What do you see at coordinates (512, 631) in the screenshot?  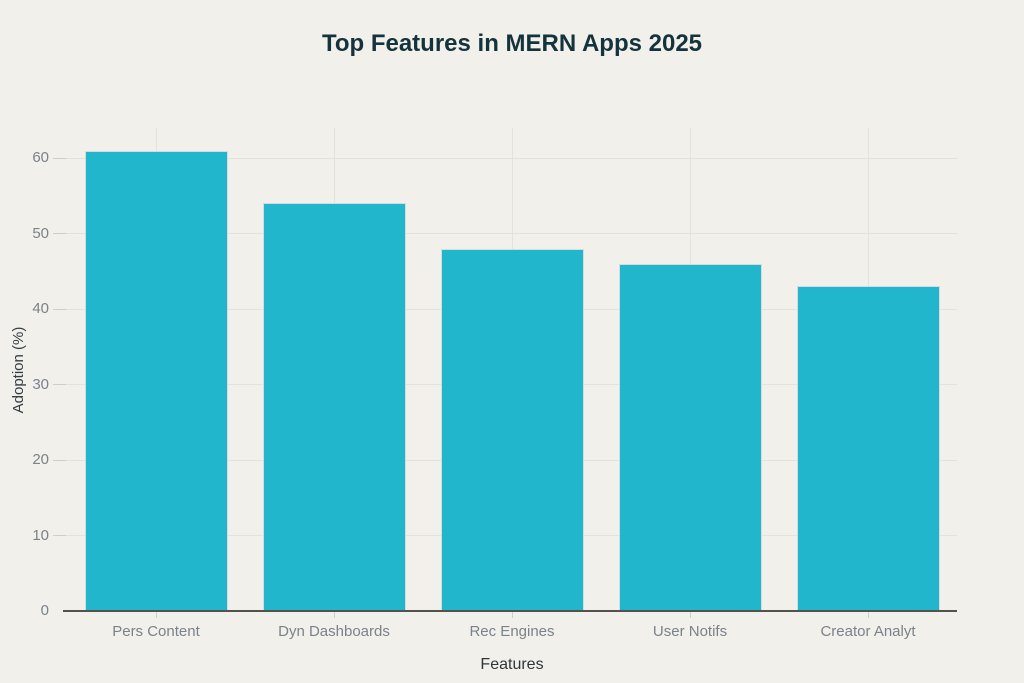 I see `x-tick-label: Rec Engines` at bounding box center [512, 631].